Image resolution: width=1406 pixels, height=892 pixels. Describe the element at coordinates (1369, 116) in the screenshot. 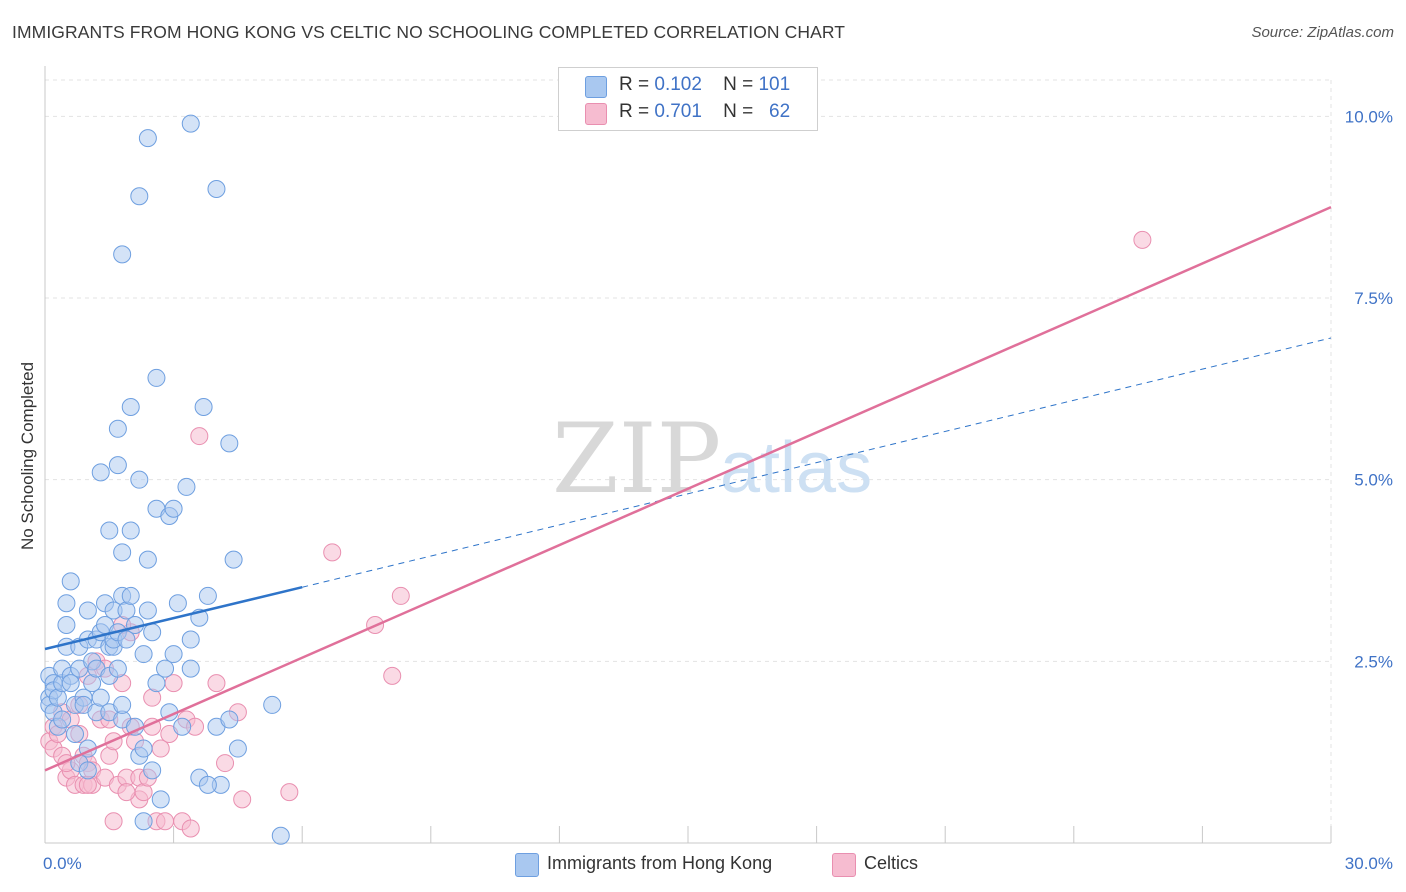

I see `y-tick-label: 10.0%` at that location.